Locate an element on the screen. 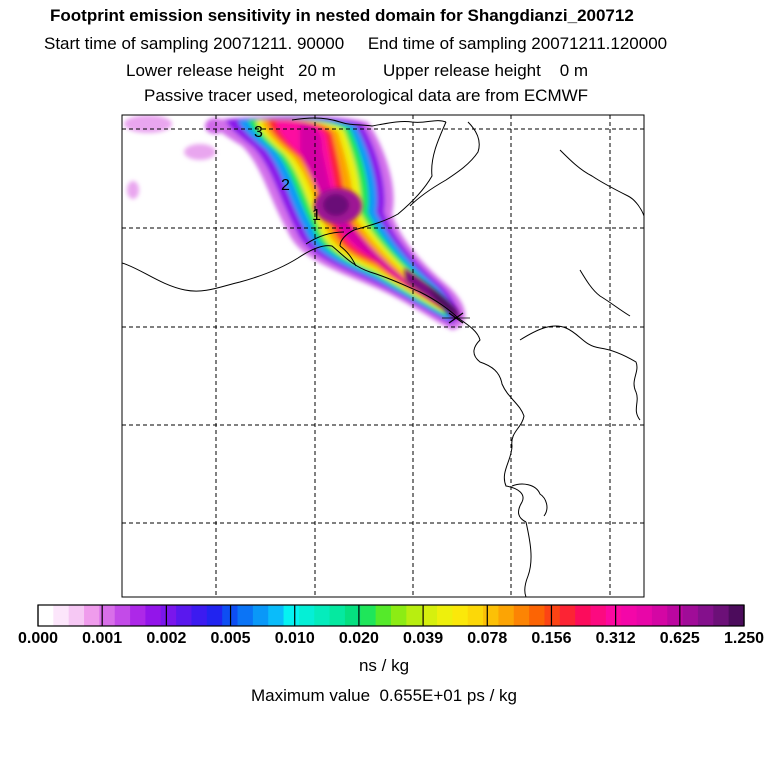  colorbar-tick-label: 0.002 is located at coordinates (166, 638).